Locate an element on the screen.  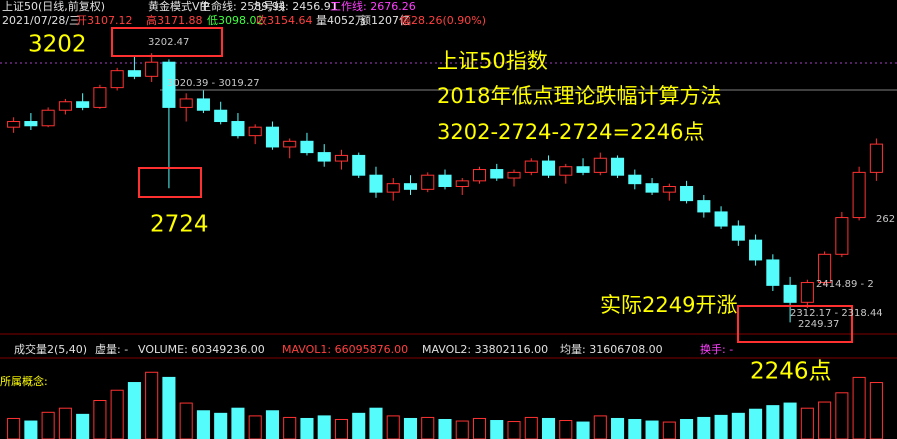
header-text: 2021/07/28/三 is located at coordinates (41, 20).